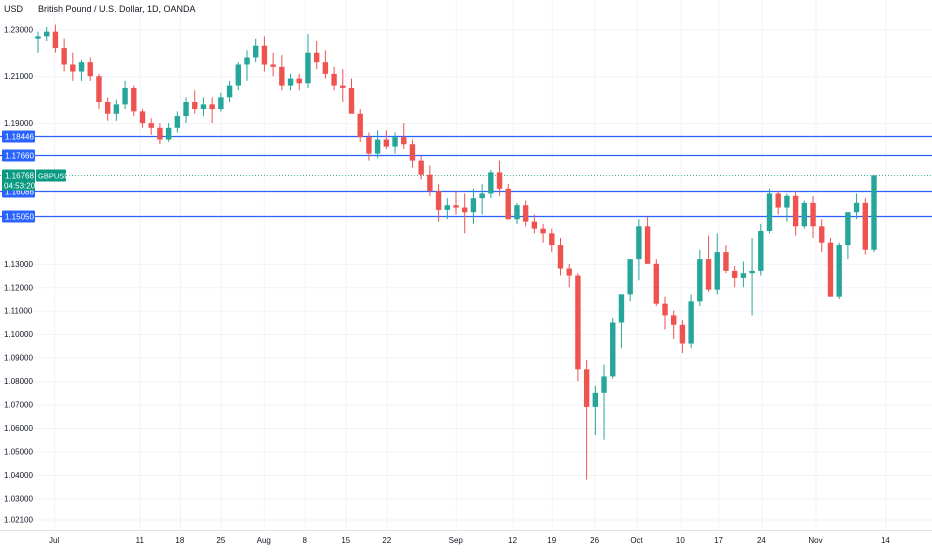 This screenshot has height=555, width=932. I want to click on x-tick-label: 12, so click(512, 540).